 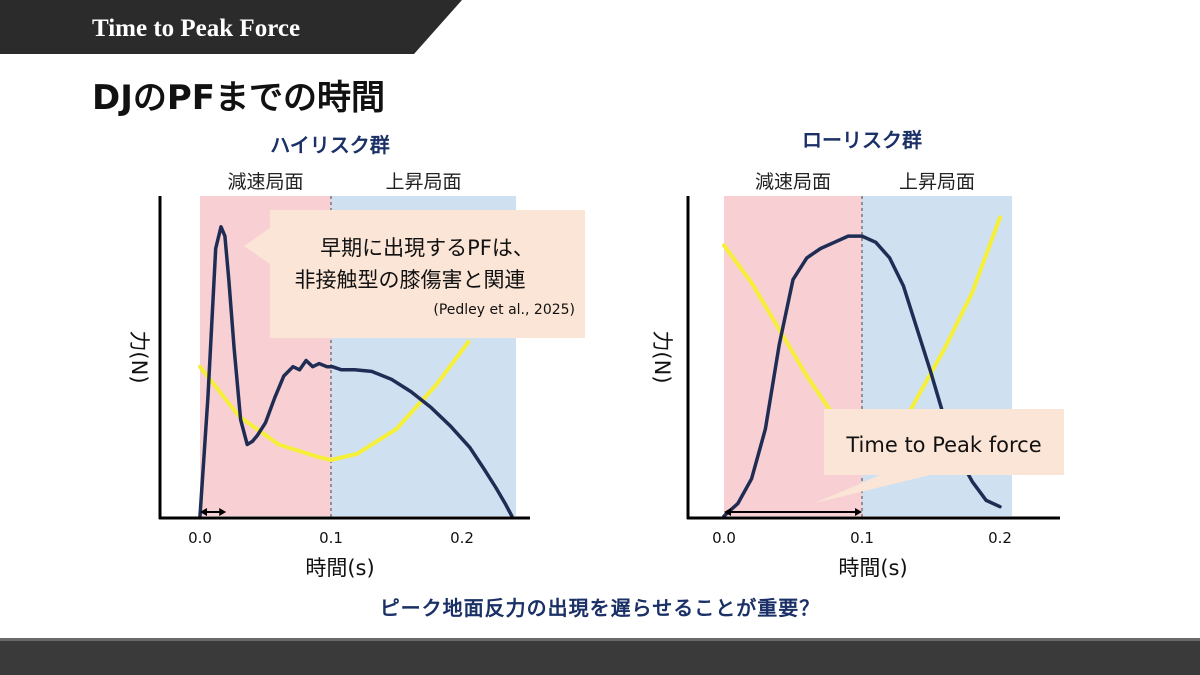 I want to click on header-banner, so click(x=231, y=27).